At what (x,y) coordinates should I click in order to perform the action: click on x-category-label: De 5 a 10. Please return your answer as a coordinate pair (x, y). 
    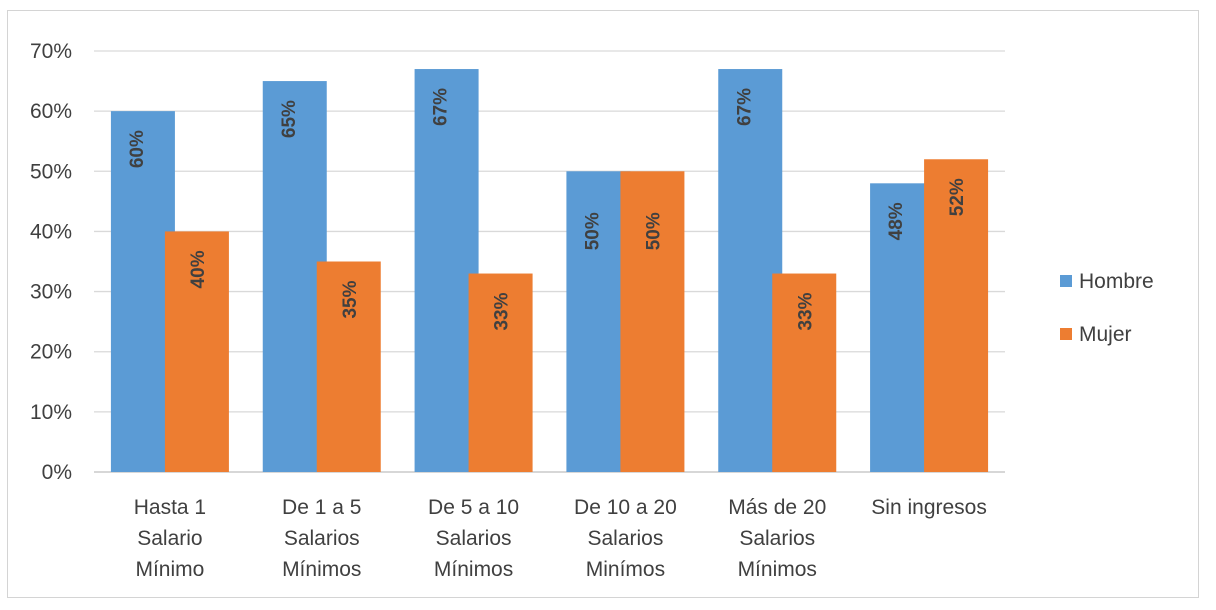
    Looking at the image, I should click on (473, 507).